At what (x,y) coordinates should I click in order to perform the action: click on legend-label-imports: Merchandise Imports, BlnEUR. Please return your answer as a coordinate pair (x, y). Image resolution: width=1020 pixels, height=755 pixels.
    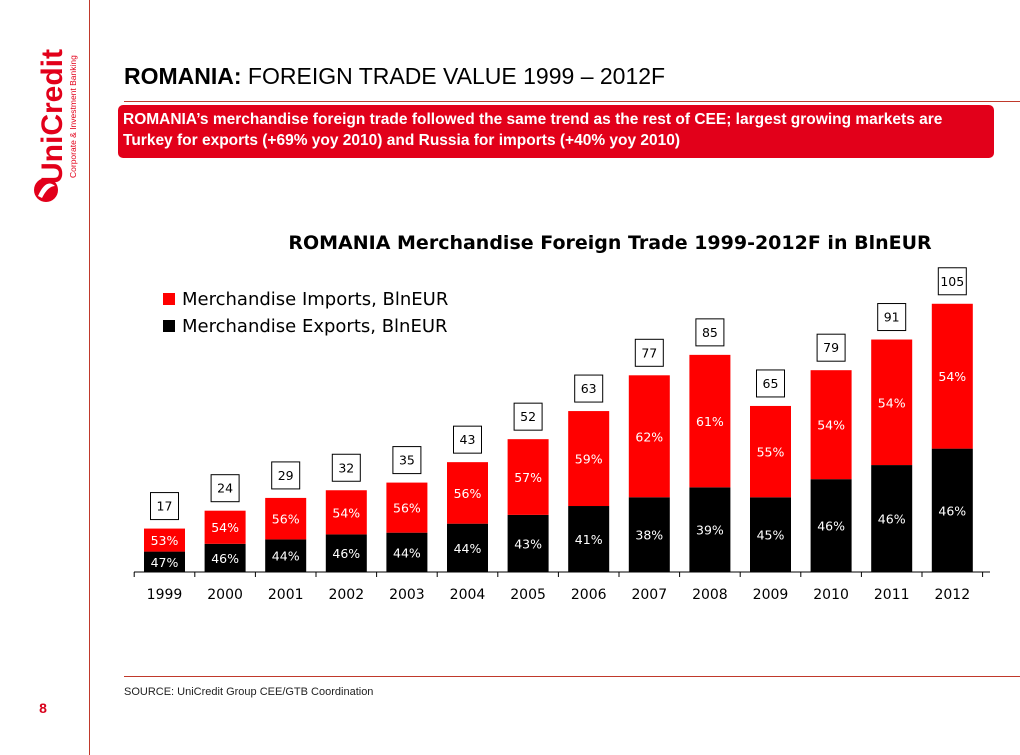
    Looking at the image, I should click on (315, 299).